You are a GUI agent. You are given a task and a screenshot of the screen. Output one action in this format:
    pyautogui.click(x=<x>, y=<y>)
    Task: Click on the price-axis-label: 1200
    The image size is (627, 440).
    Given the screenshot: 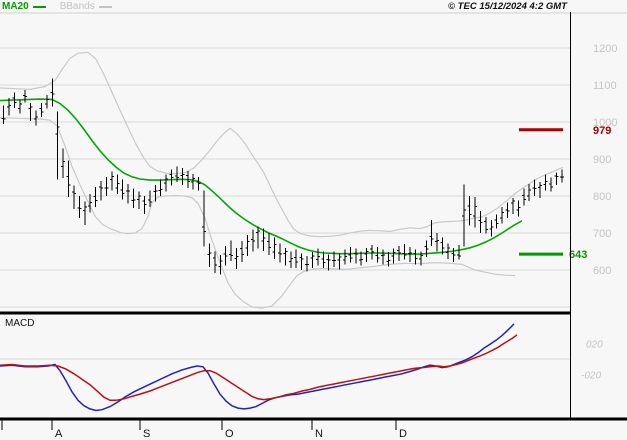 What is the action you would take?
    pyautogui.click(x=605, y=49)
    